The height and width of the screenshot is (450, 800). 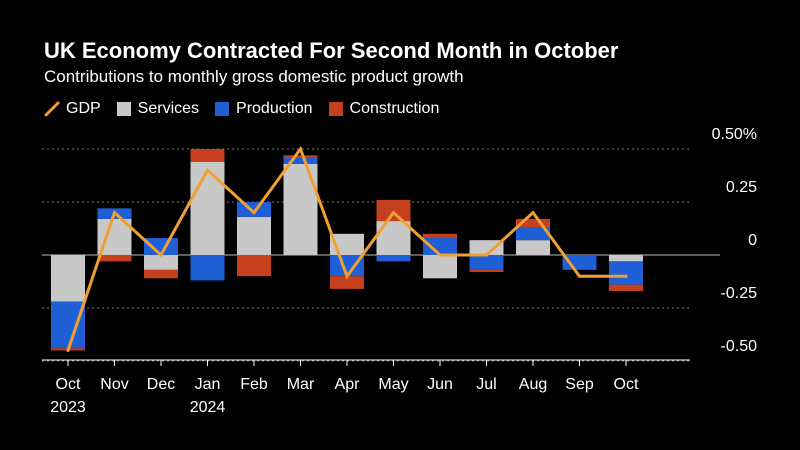 I want to click on legend: GDP Services Production Construction, so click(x=249, y=109).